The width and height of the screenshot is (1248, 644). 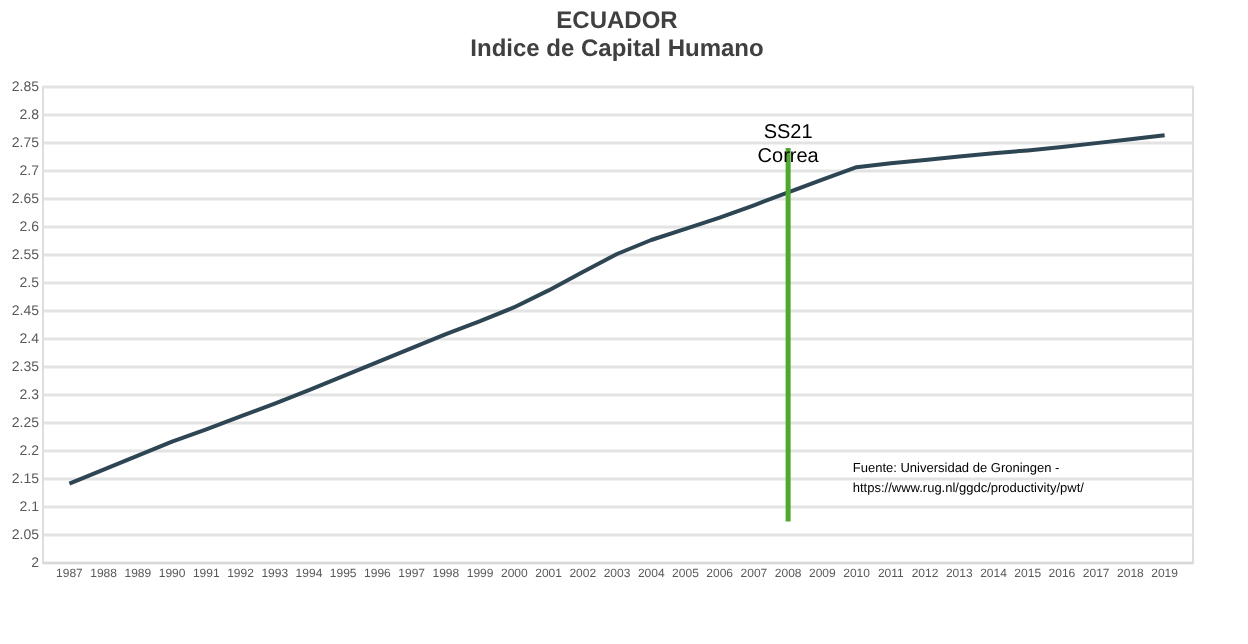 I want to click on chart-subtitle: Indice de Capital Humano, so click(x=617, y=48).